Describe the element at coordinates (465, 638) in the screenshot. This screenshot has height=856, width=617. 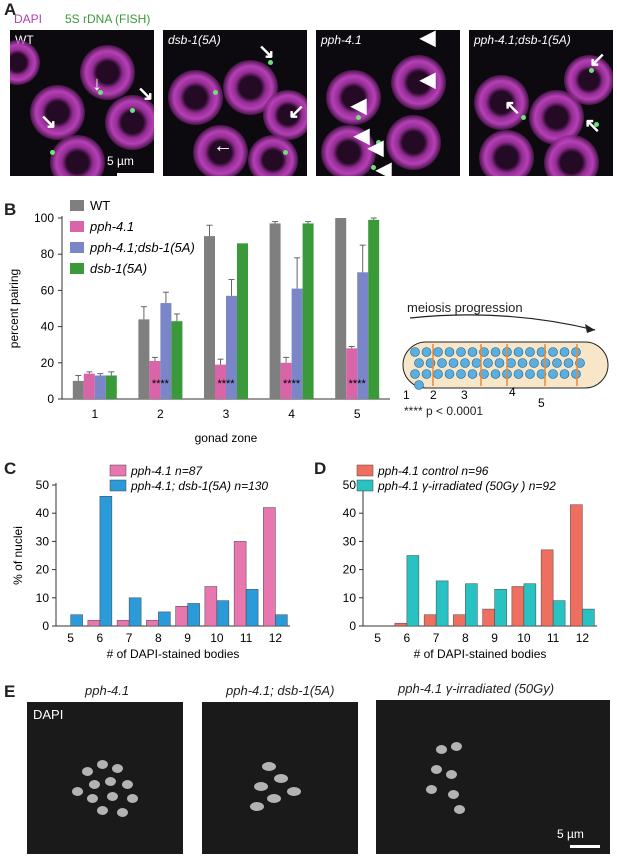
I see `x-tick-label: 8` at that location.